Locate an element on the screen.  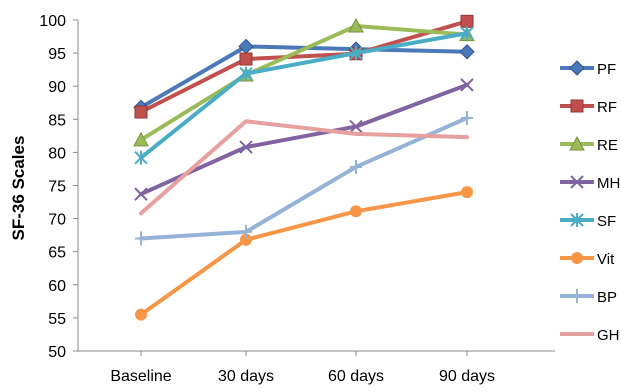
y-tick-label: 60 is located at coordinates (57, 286).